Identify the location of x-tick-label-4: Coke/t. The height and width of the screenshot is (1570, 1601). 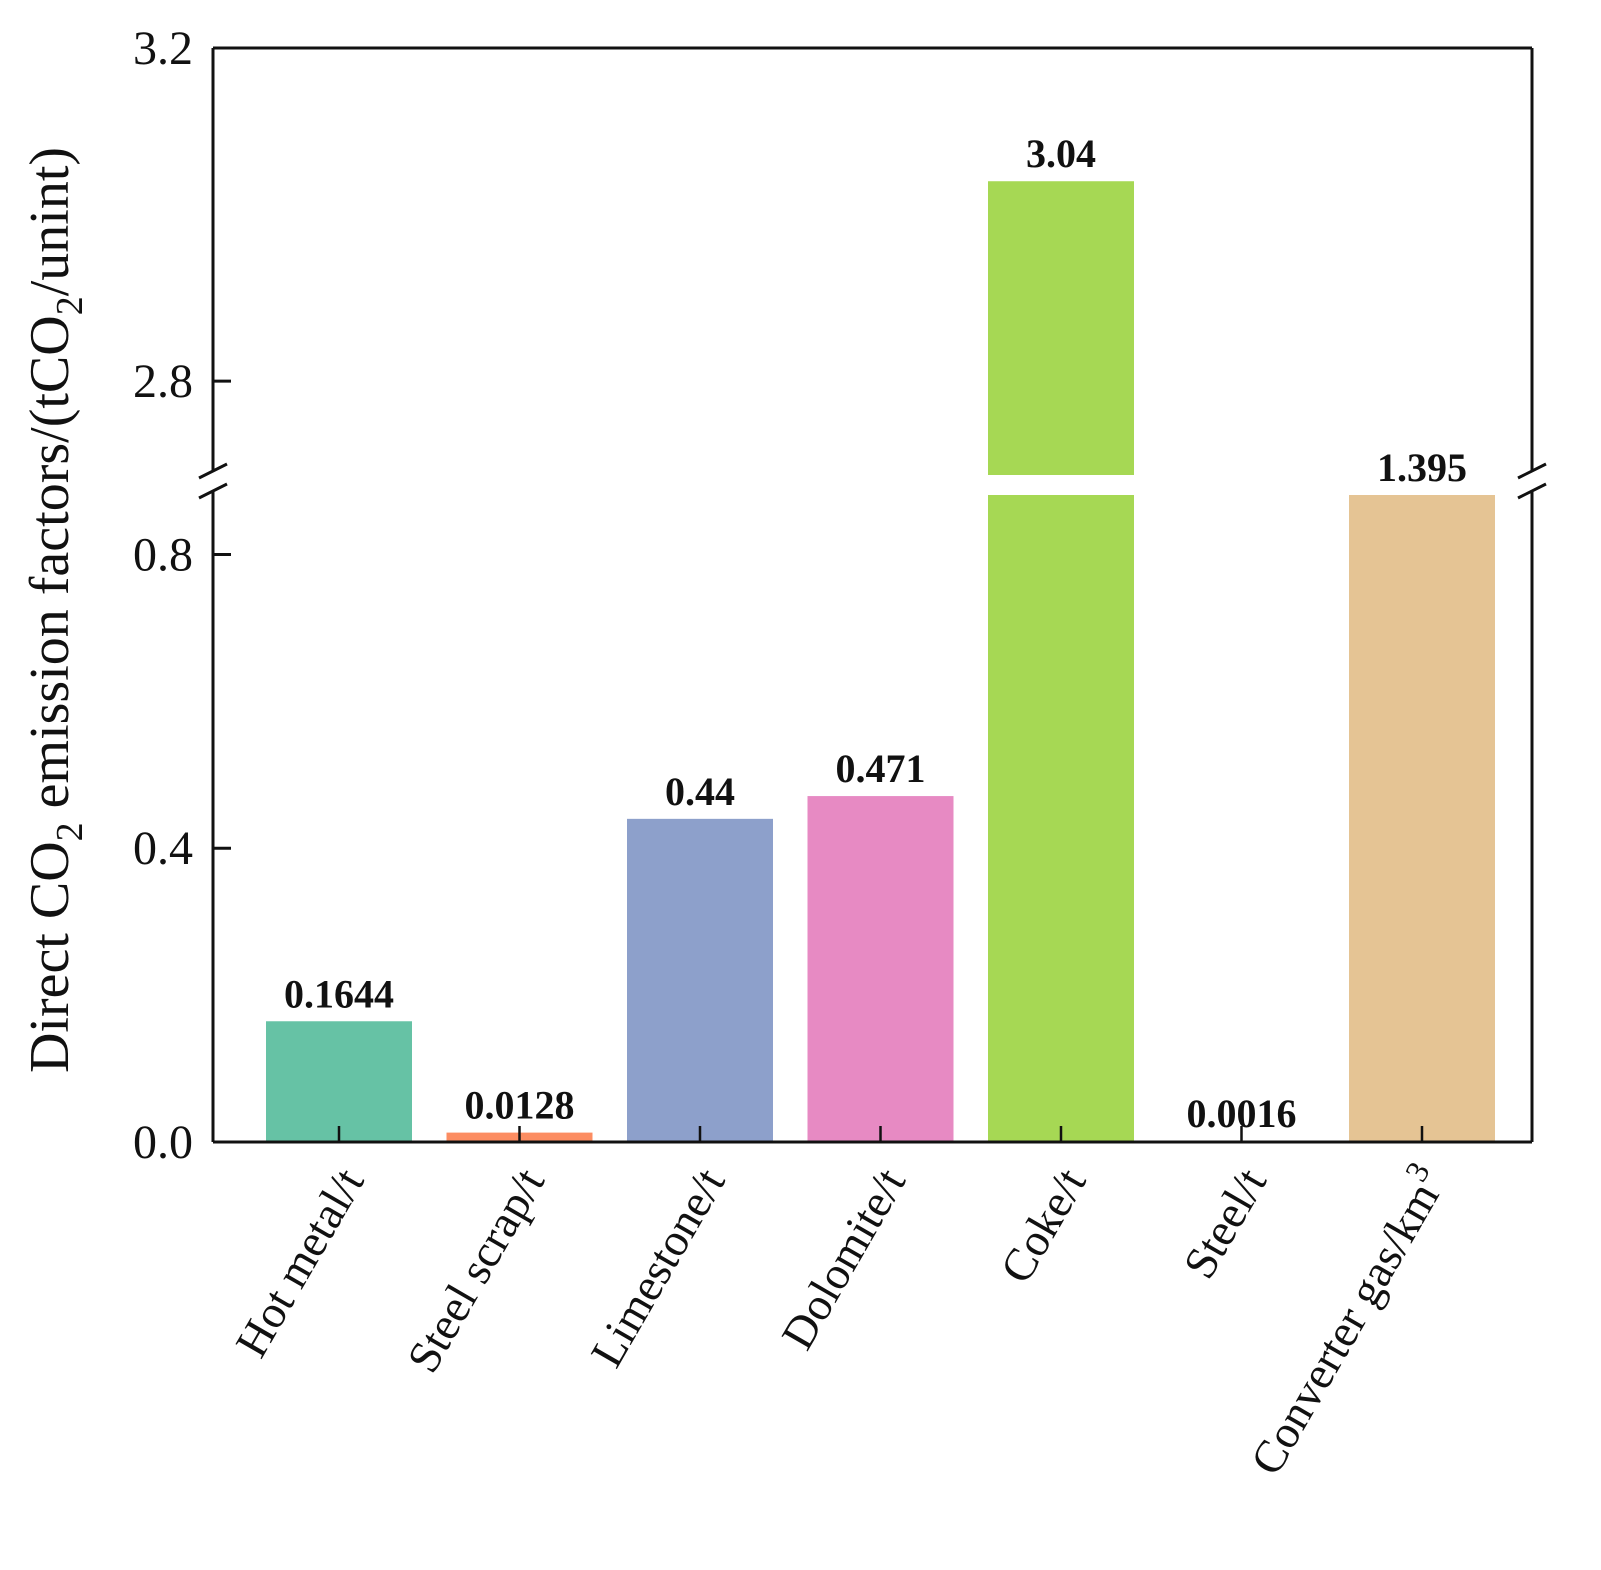
(1043, 1225).